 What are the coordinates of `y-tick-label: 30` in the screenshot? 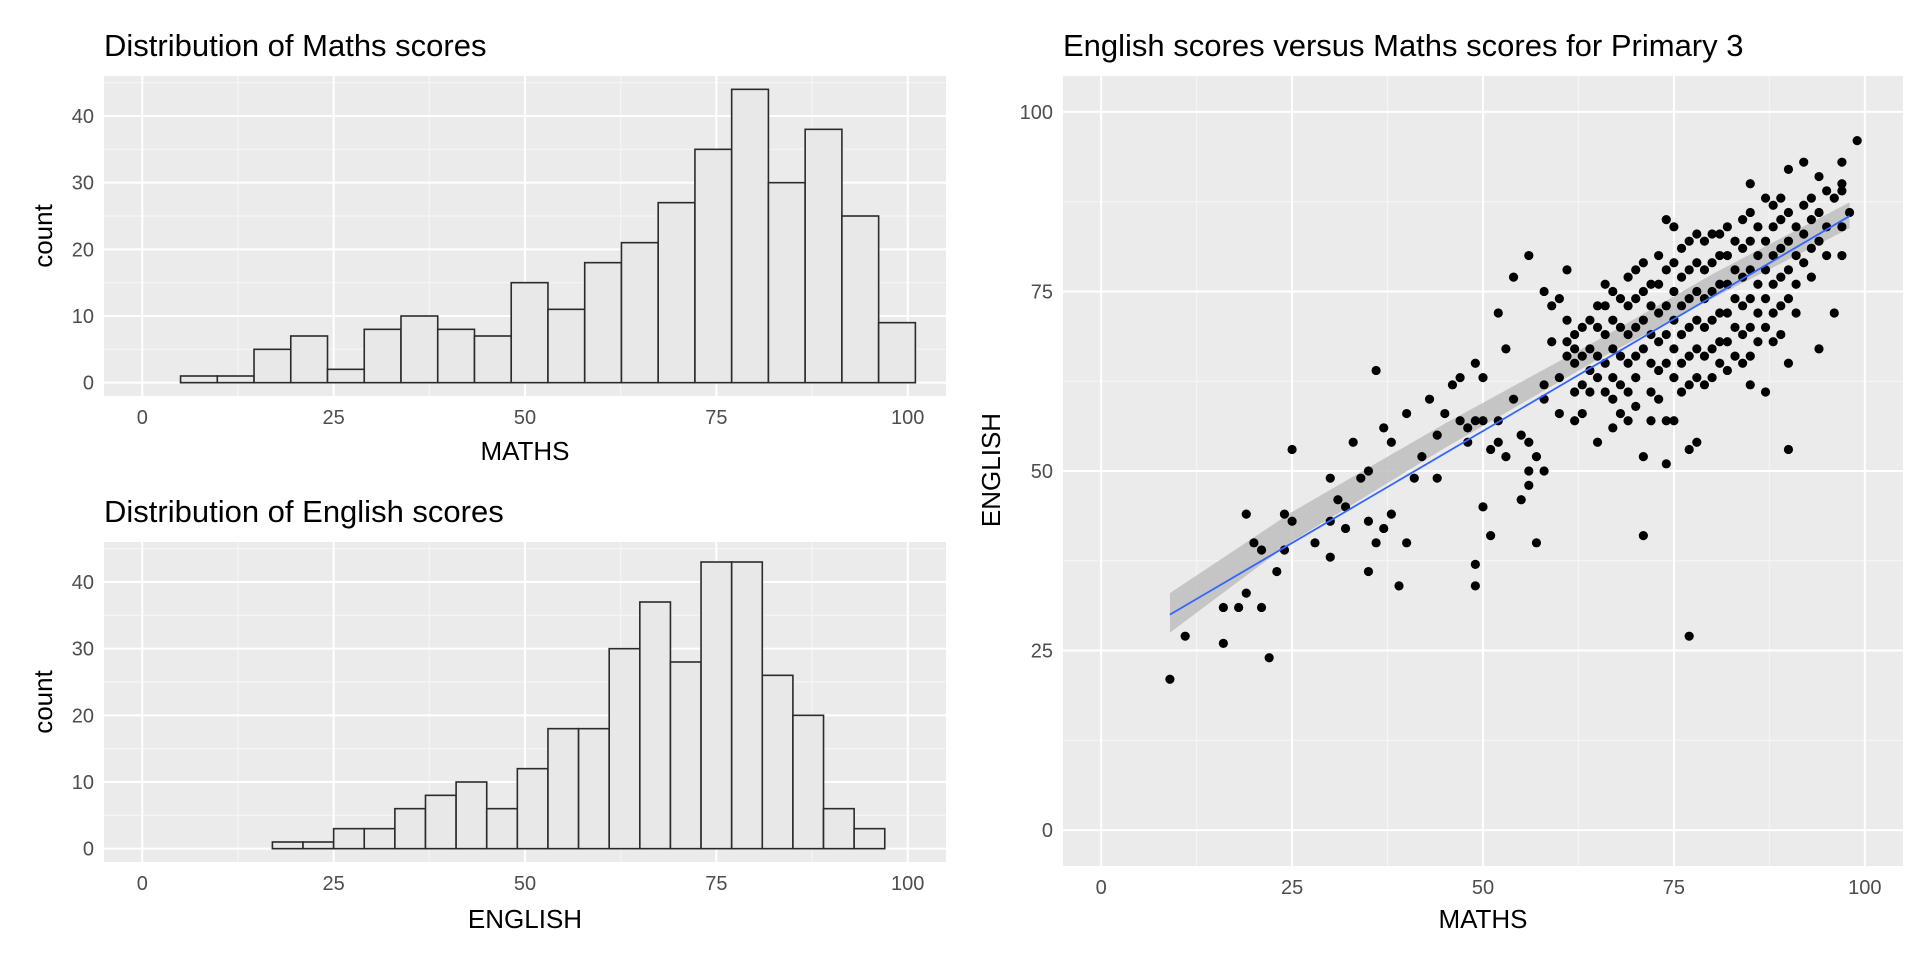 It's located at (83, 184).